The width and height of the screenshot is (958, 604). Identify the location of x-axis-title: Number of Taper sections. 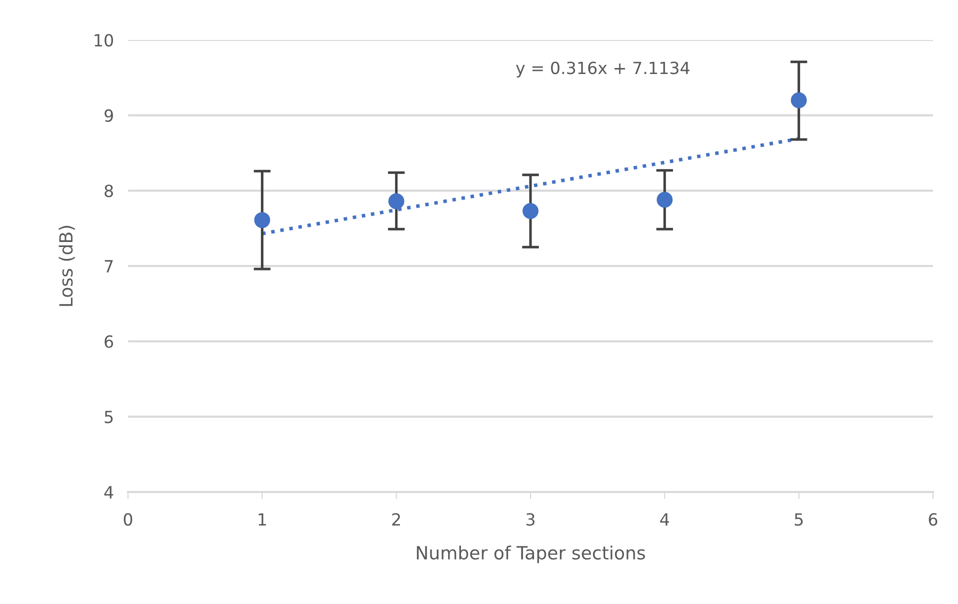
(530, 555).